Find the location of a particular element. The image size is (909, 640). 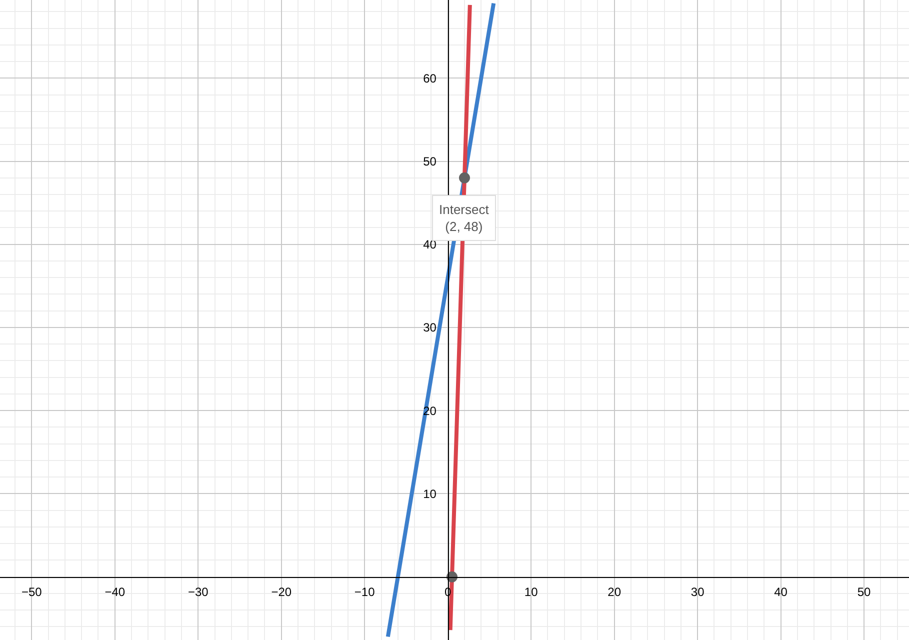

x-tick-label: −20 is located at coordinates (281, 592).